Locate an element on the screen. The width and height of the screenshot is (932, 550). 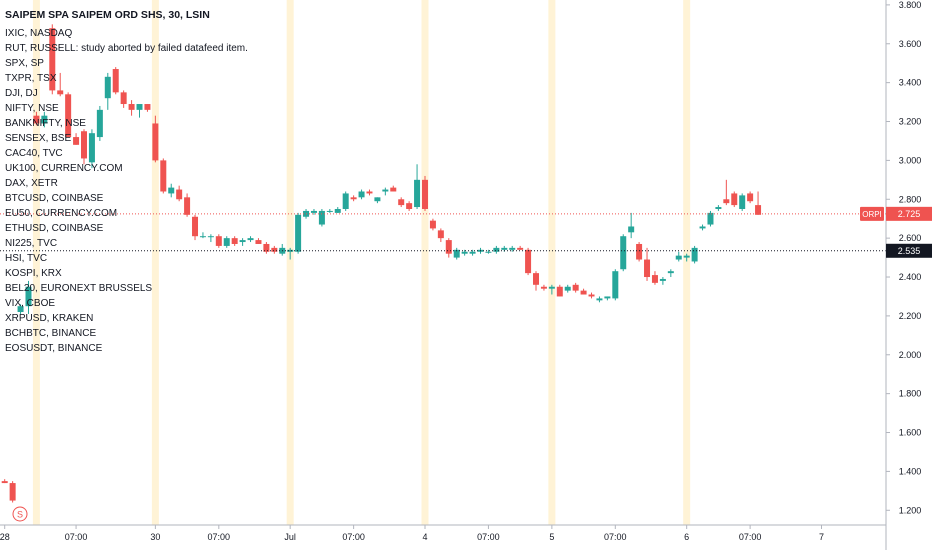
legend-item: NI225, TVC is located at coordinates (31, 243).